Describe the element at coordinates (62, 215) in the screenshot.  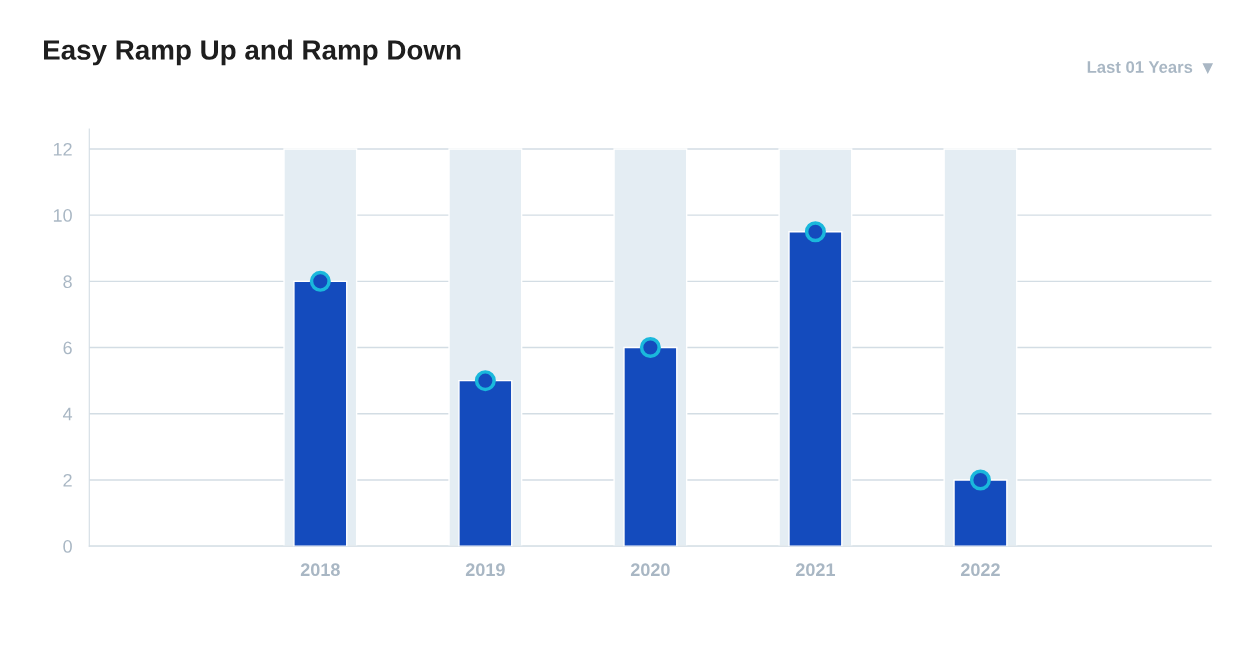
I see `y-tick-label: 10` at that location.